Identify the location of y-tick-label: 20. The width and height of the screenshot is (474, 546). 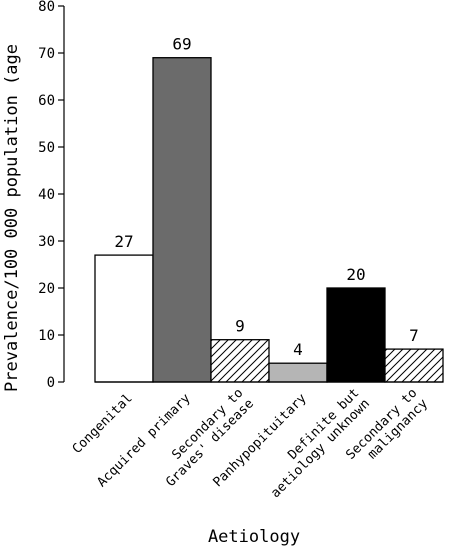
(46, 289).